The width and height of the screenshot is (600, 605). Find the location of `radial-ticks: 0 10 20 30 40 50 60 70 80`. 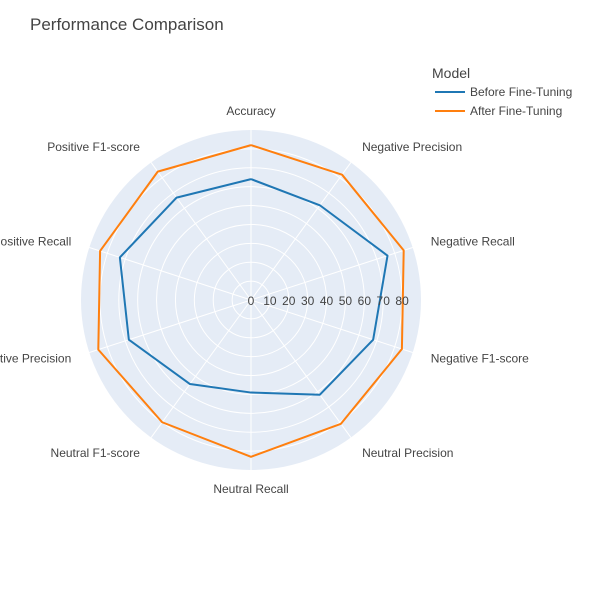

radial-ticks: 0 10 20 30 40 50 60 70 80 is located at coordinates (328, 301).